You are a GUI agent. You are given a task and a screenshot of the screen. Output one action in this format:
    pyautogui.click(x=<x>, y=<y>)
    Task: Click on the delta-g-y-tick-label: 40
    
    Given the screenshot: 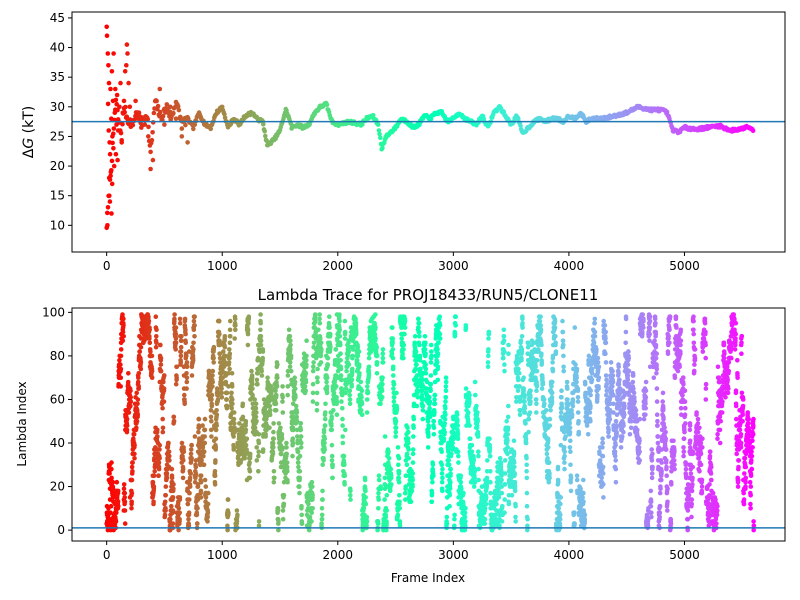 What is the action you would take?
    pyautogui.click(x=57, y=48)
    